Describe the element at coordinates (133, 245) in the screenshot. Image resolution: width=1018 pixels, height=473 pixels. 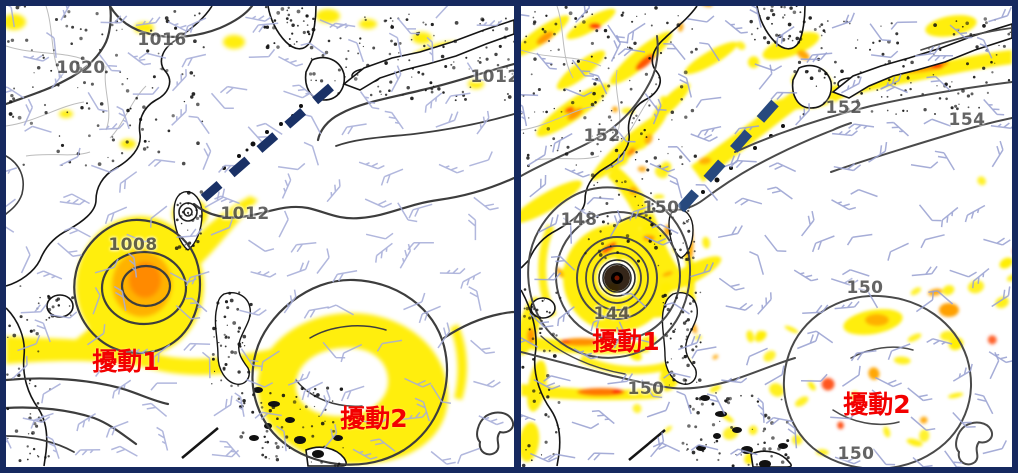
I see `contour-label: 1008` at that location.